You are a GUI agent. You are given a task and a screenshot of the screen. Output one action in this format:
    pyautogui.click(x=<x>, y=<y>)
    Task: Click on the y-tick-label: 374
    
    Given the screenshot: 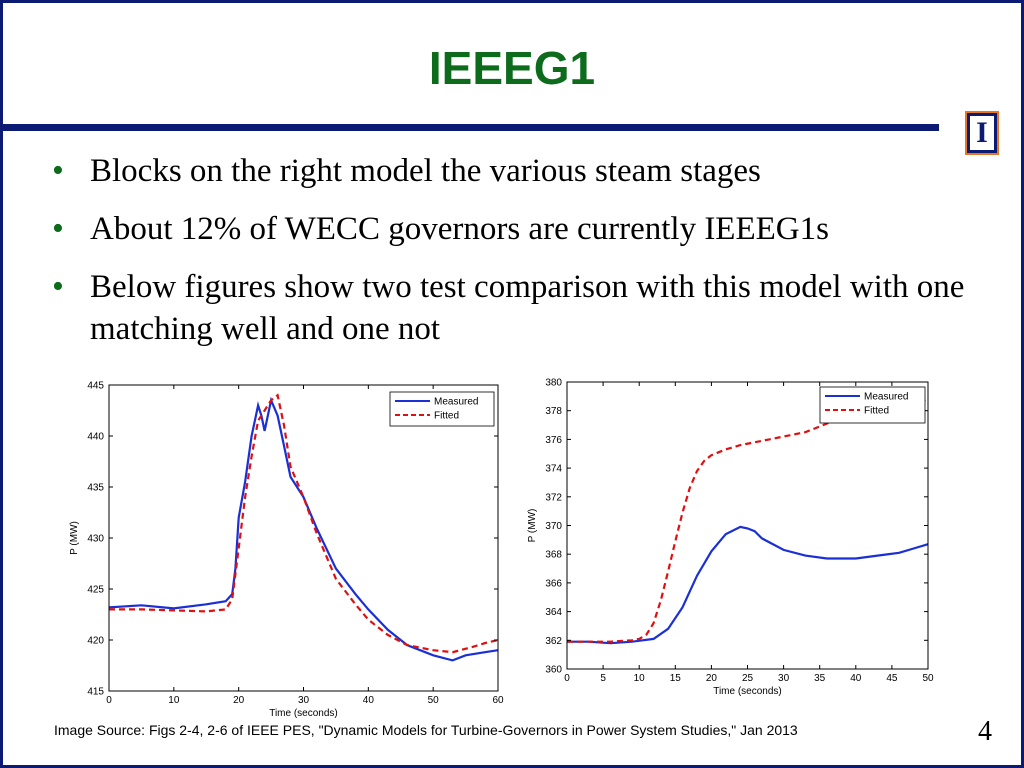 What is the action you would take?
    pyautogui.click(x=553, y=469)
    